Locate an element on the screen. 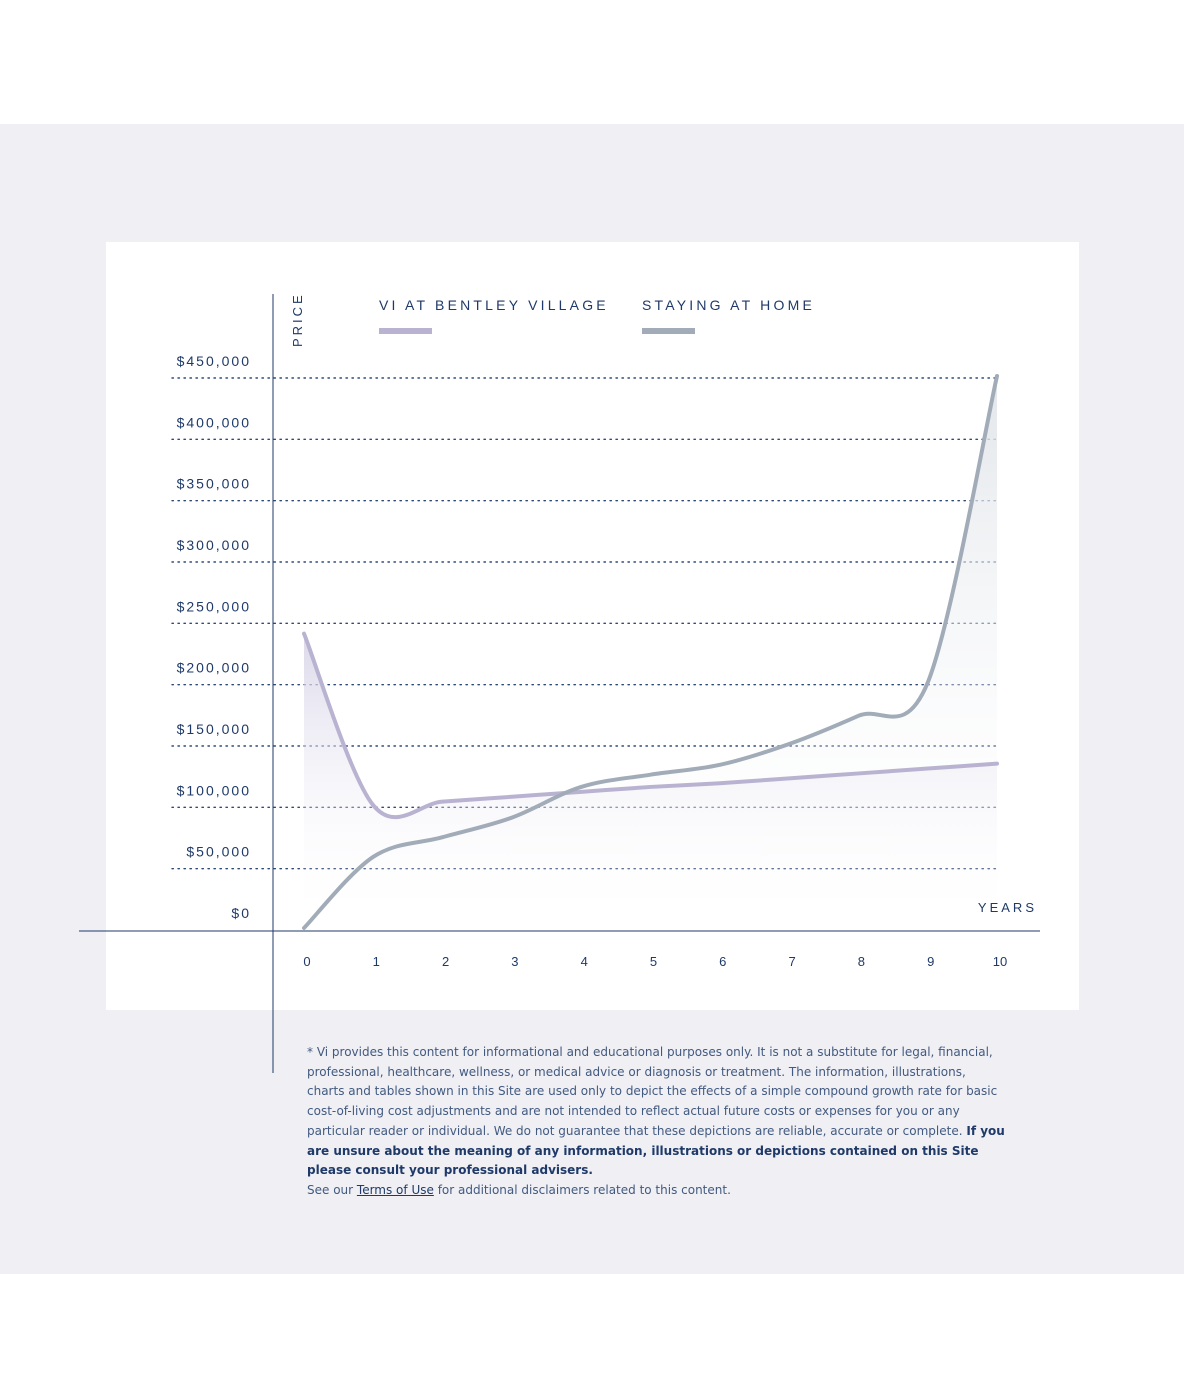 This screenshot has height=1399, width=1184. legend-swatch-vi-at-bentley-village is located at coordinates (405, 331).